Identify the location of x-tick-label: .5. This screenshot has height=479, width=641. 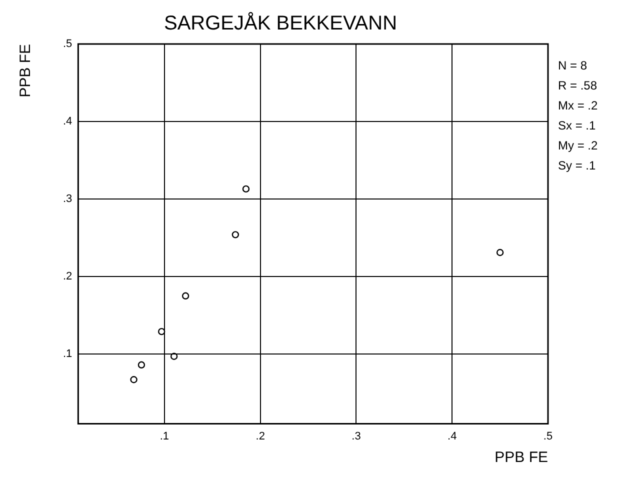
(548, 436).